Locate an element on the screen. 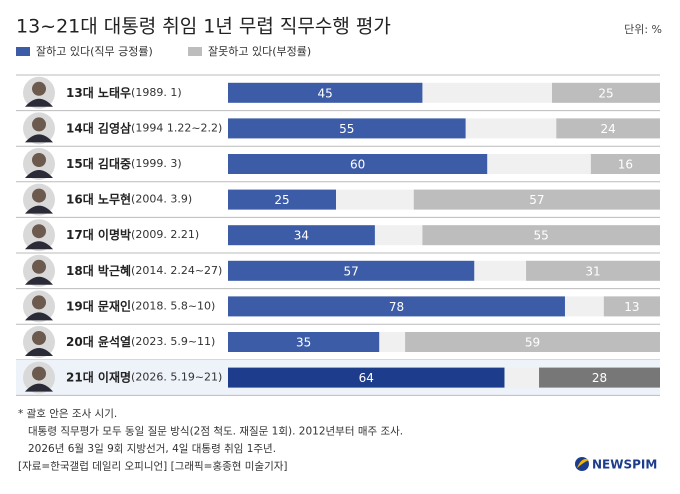  value-label: 34 is located at coordinates (301, 236).